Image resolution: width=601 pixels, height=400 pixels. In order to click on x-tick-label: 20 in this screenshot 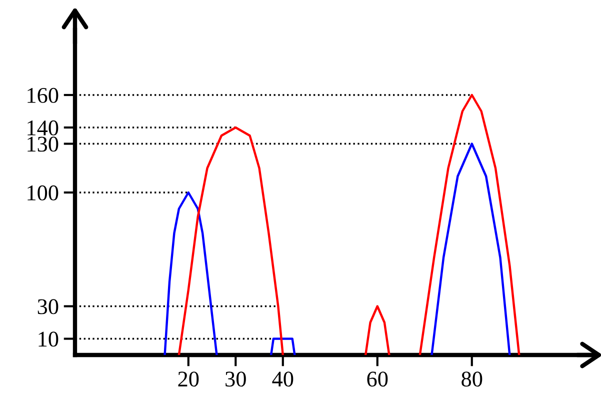, I will do `click(188, 379)`.